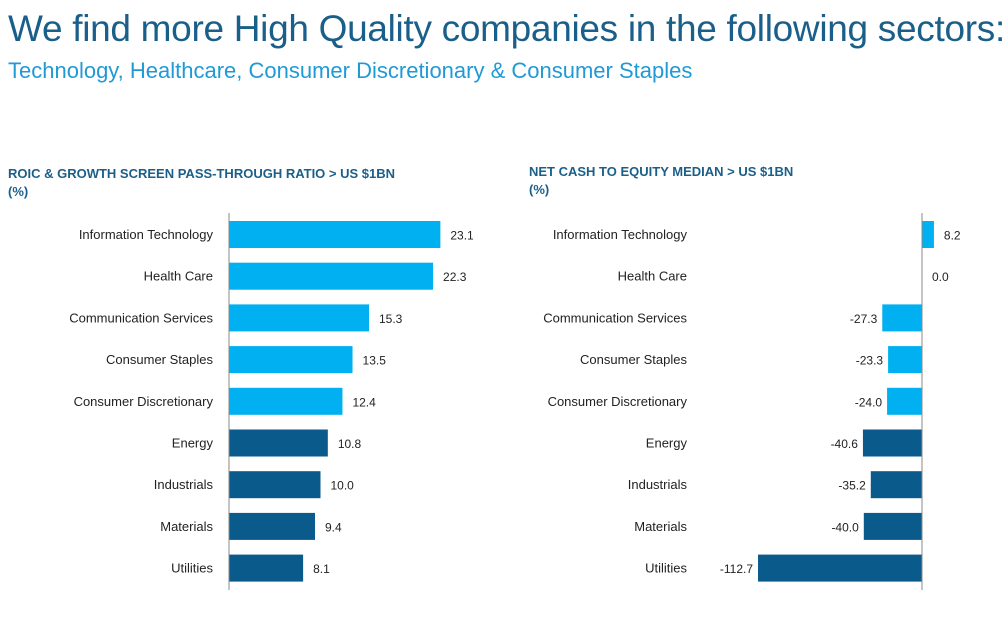  I want to click on chart-2-category-label: Information Technology, so click(620, 234).